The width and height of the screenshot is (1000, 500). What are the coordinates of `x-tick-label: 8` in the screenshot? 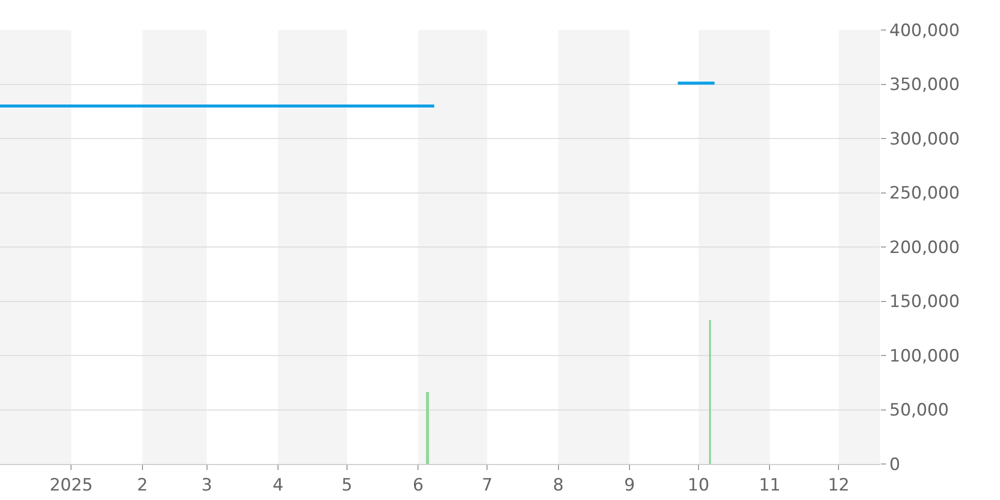 It's located at (558, 485).